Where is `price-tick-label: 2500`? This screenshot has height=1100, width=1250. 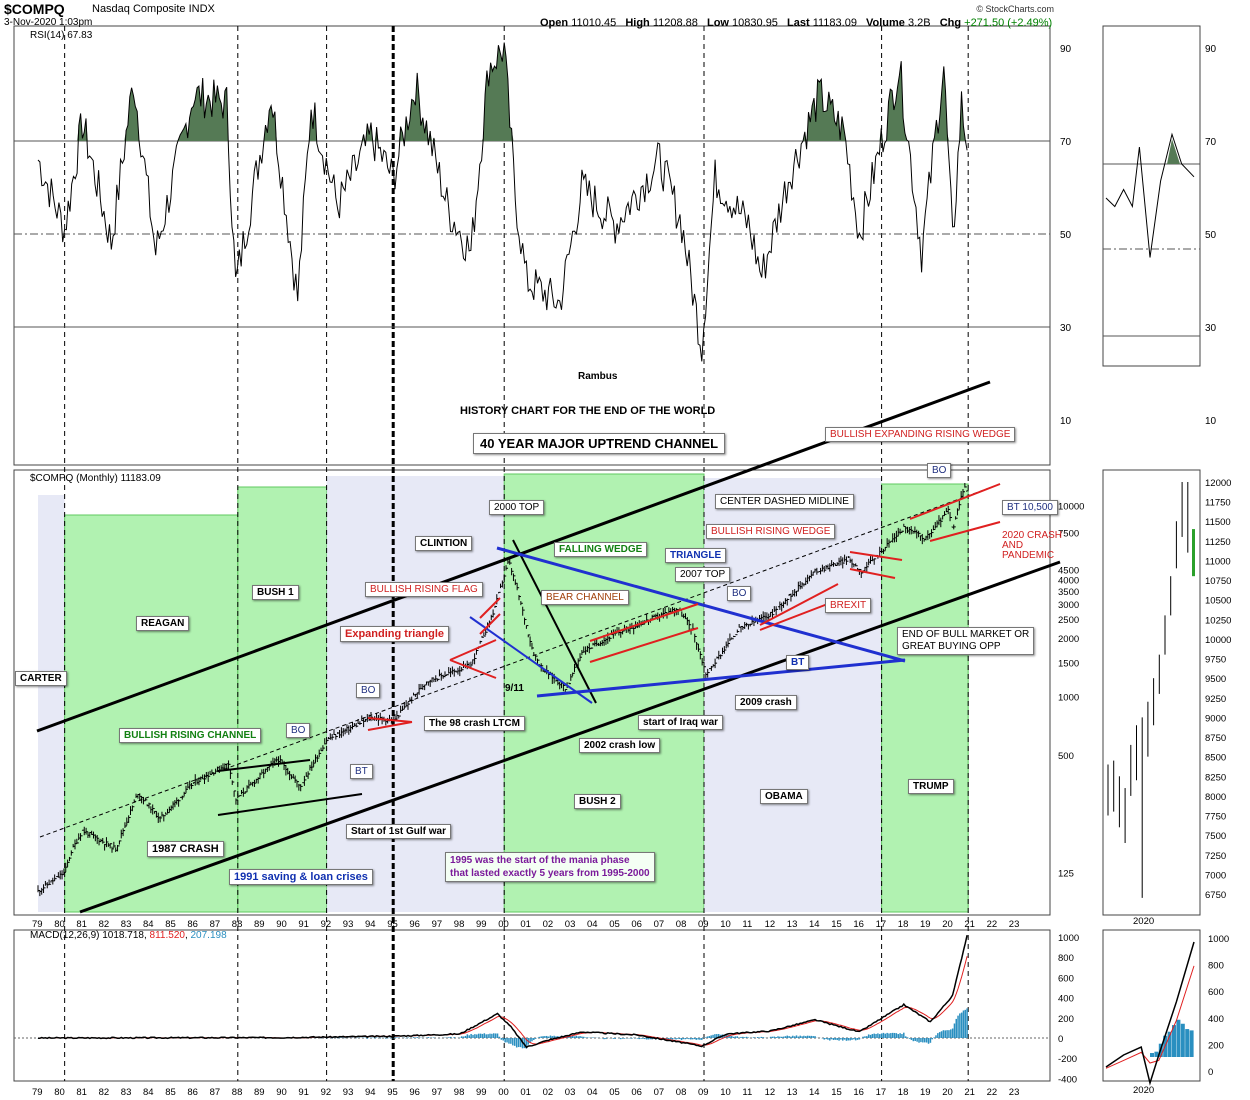 price-tick-label: 2500 is located at coordinates (1068, 620).